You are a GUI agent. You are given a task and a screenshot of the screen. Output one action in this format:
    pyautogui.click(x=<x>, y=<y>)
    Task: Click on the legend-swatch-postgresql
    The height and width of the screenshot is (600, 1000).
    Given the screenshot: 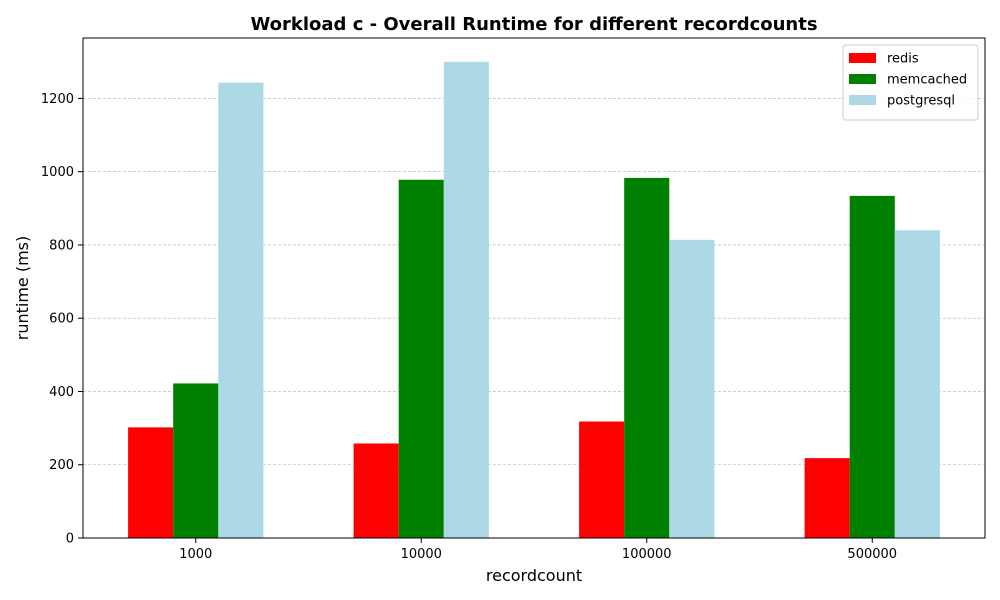 What is the action you would take?
    pyautogui.click(x=862, y=100)
    